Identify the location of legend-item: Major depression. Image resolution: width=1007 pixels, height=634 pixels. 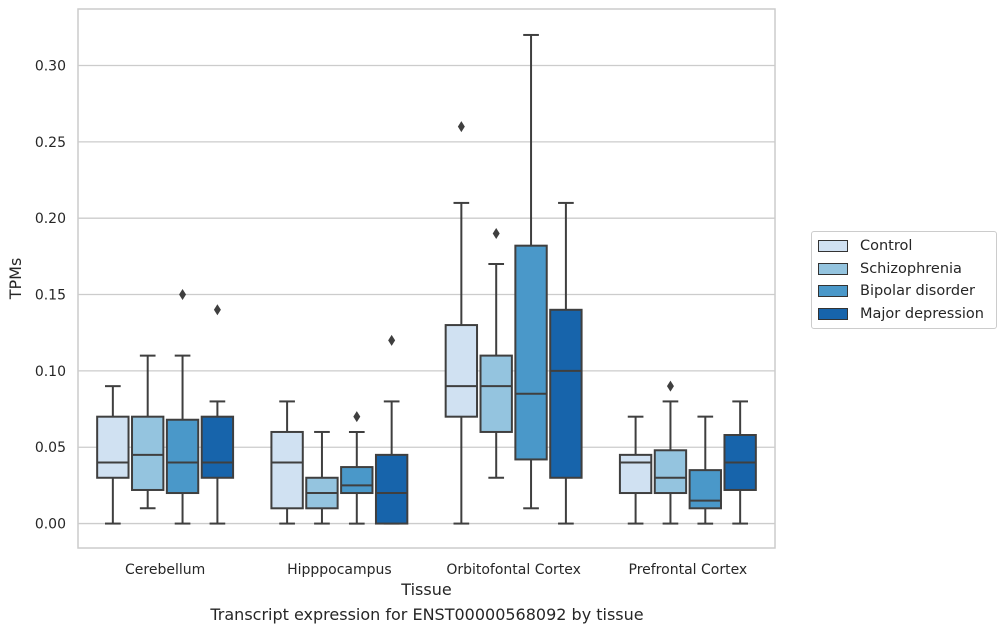
(904, 314).